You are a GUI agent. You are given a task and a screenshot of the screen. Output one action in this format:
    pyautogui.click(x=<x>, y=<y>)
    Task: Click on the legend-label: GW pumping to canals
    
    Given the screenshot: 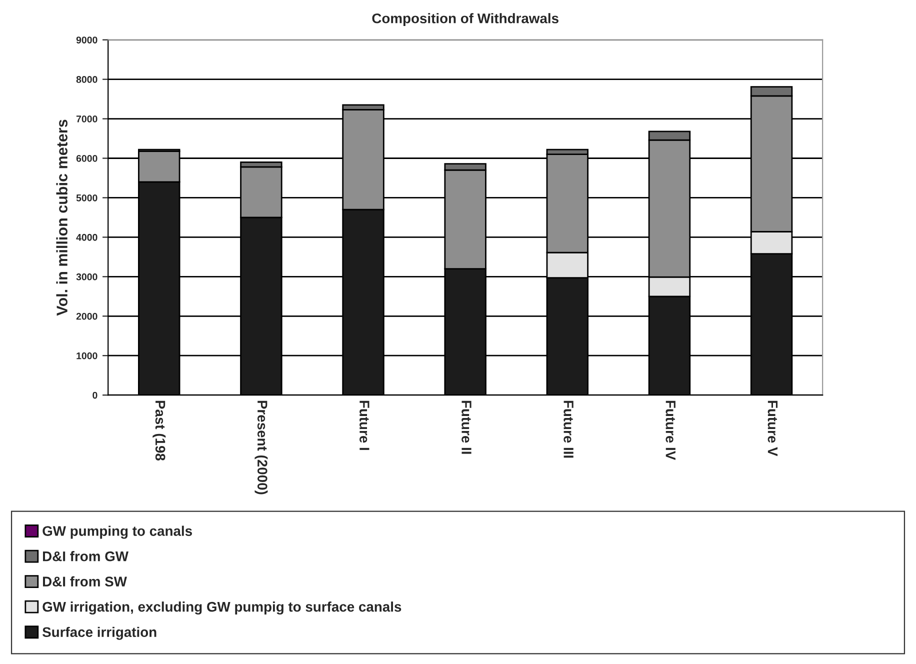 What is the action you would take?
    pyautogui.click(x=117, y=532)
    